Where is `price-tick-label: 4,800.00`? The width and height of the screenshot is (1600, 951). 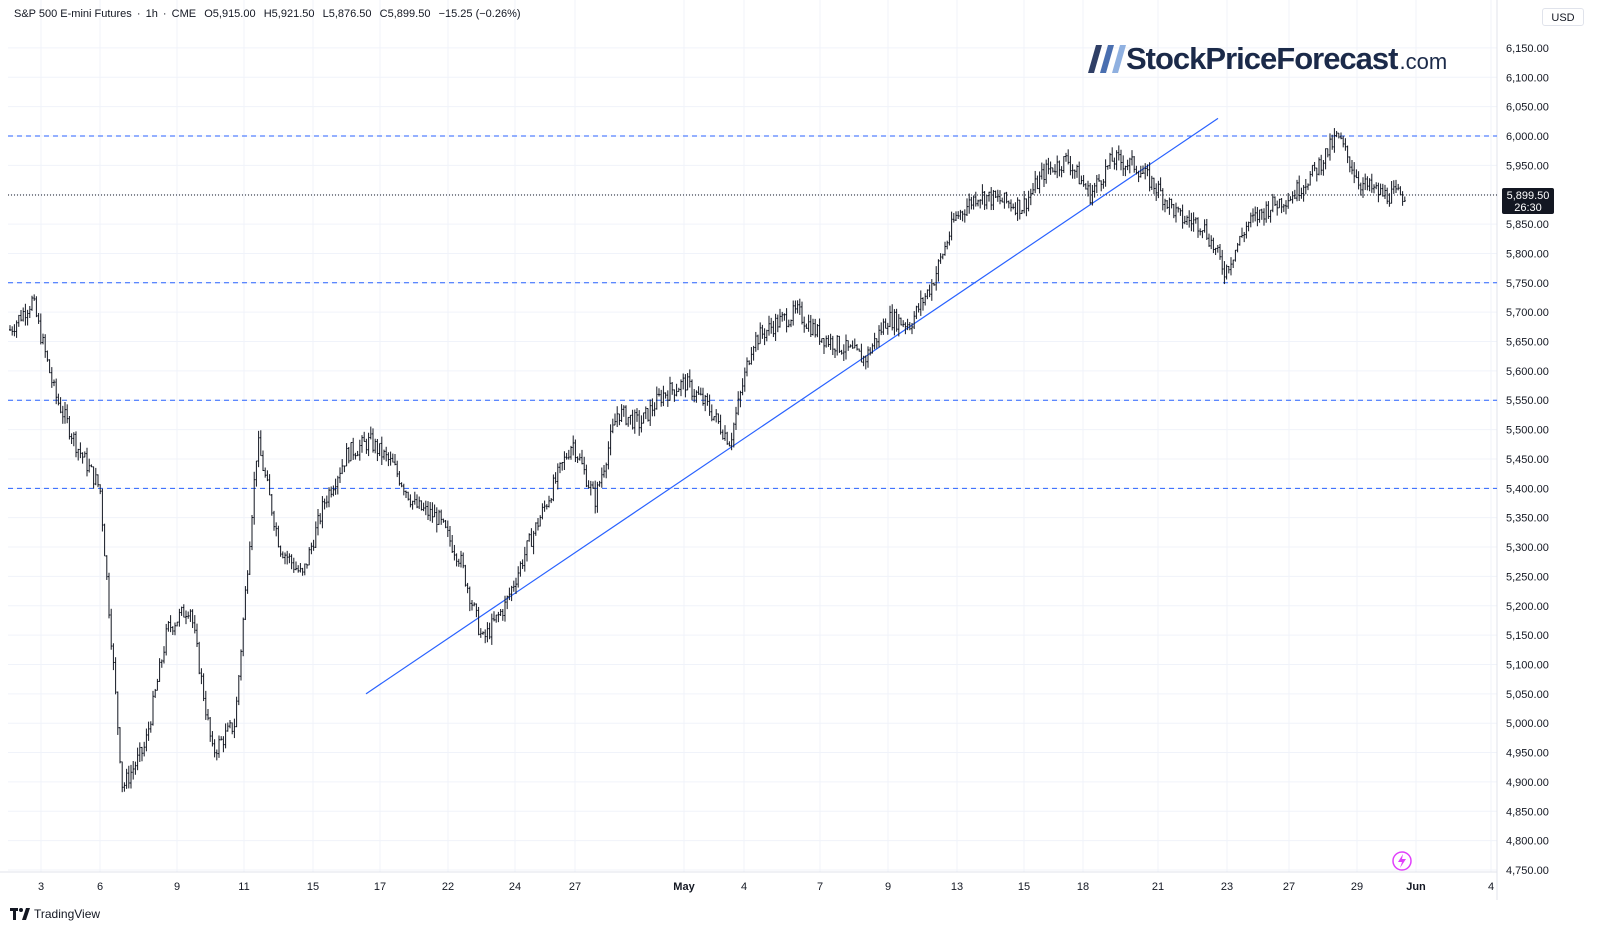 price-tick-label: 4,800.00 is located at coordinates (1527, 842).